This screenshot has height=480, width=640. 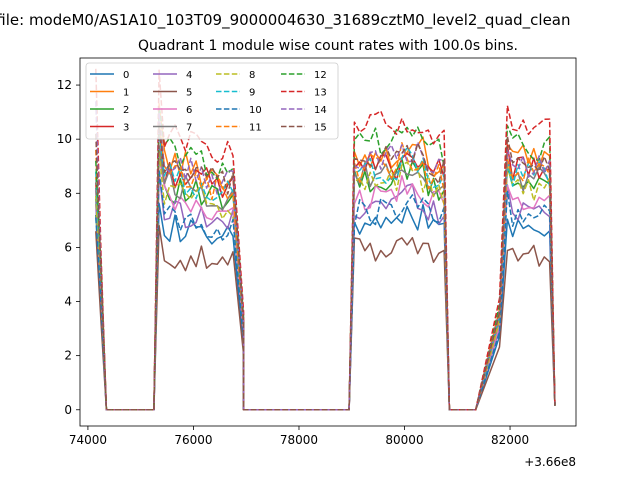 I want to click on legend-label-11: 11, so click(x=255, y=128).